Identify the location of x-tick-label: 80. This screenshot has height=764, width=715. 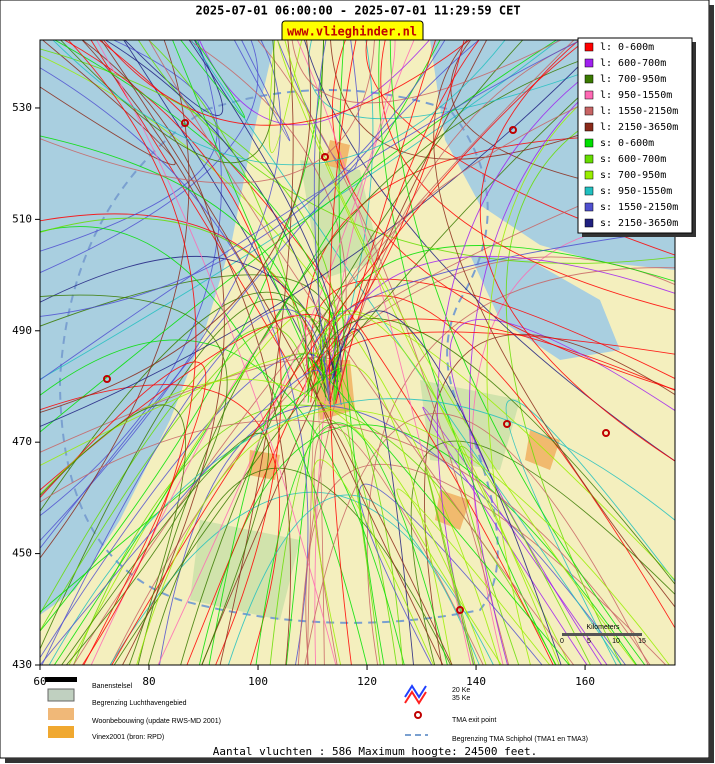
(148, 681).